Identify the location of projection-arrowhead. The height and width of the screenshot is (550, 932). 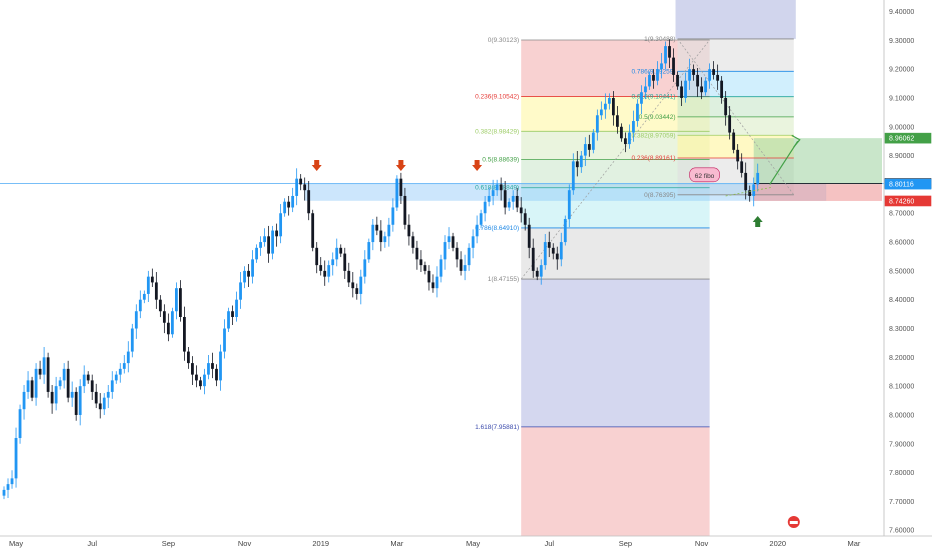
(796, 141).